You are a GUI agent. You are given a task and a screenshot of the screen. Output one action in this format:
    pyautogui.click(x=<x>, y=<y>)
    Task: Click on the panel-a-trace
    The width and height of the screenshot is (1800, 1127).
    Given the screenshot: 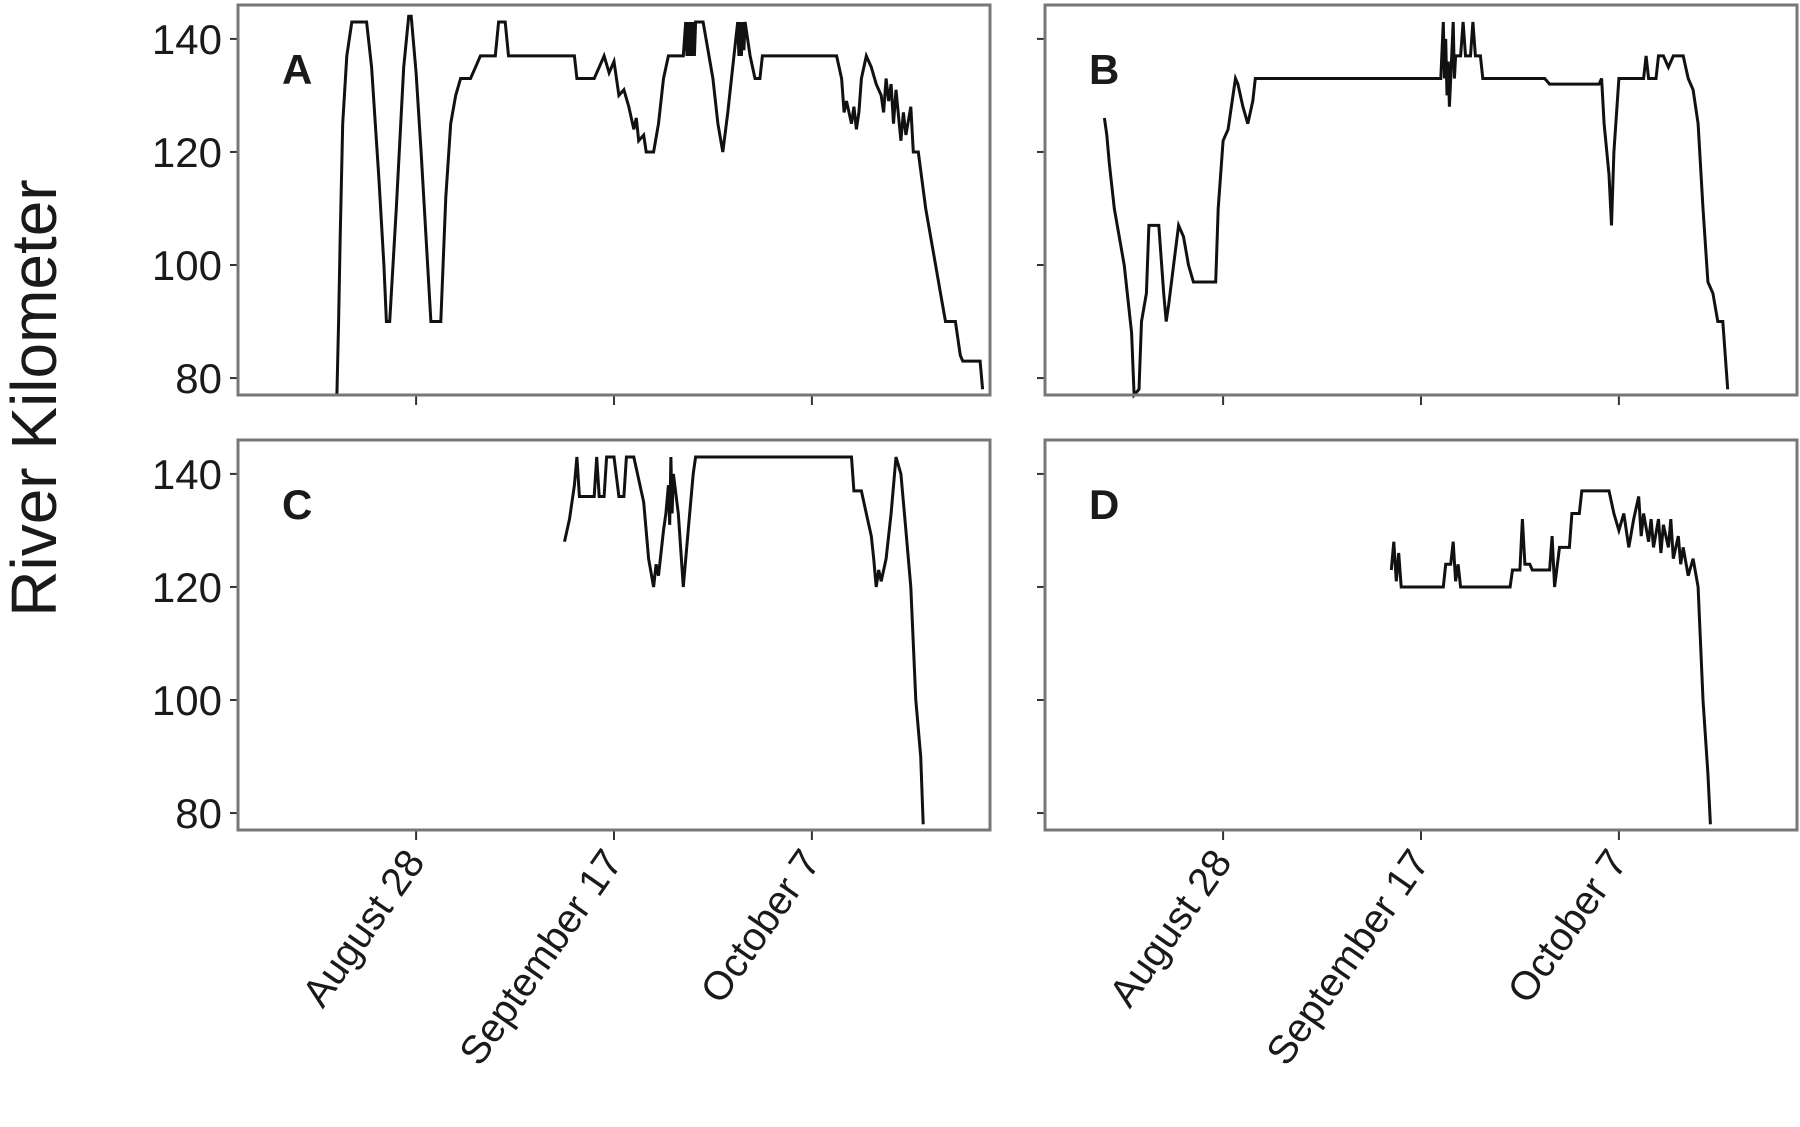 What is the action you would take?
    pyautogui.click(x=660, y=205)
    